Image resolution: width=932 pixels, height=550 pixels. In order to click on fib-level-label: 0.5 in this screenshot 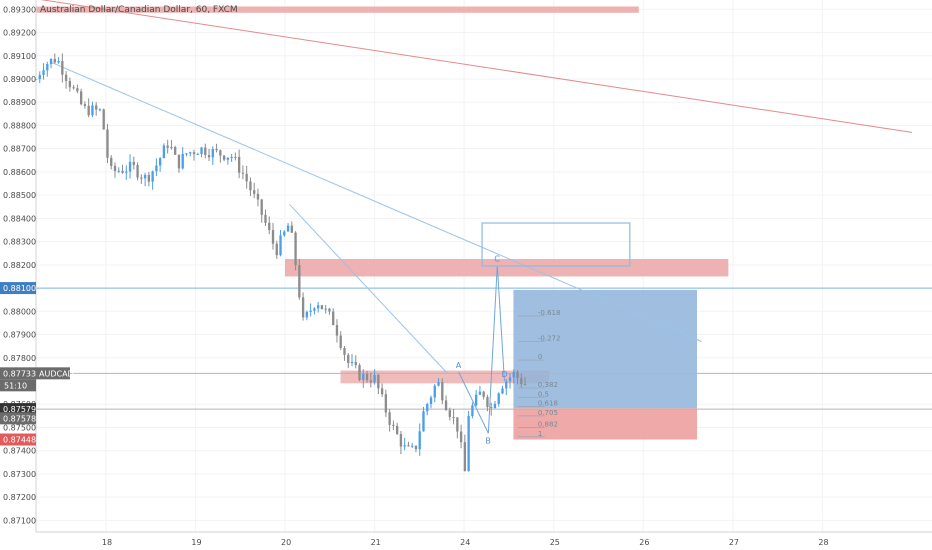, I will do `click(543, 394)`.